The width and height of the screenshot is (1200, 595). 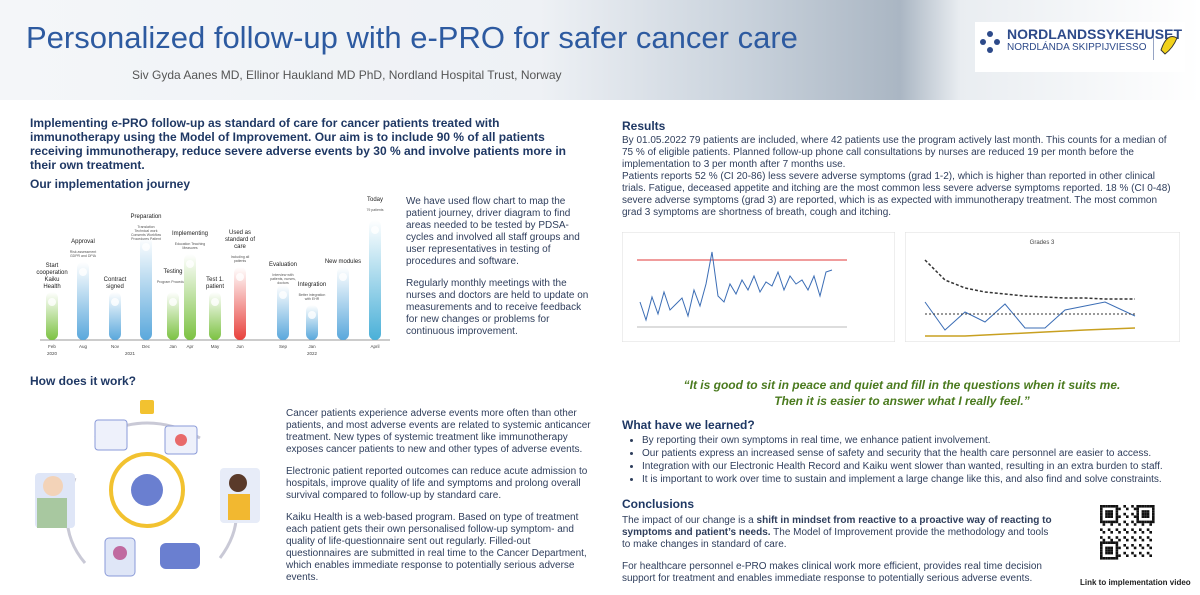 What do you see at coordinates (240, 247) in the screenshot?
I see `line: care` at bounding box center [240, 247].